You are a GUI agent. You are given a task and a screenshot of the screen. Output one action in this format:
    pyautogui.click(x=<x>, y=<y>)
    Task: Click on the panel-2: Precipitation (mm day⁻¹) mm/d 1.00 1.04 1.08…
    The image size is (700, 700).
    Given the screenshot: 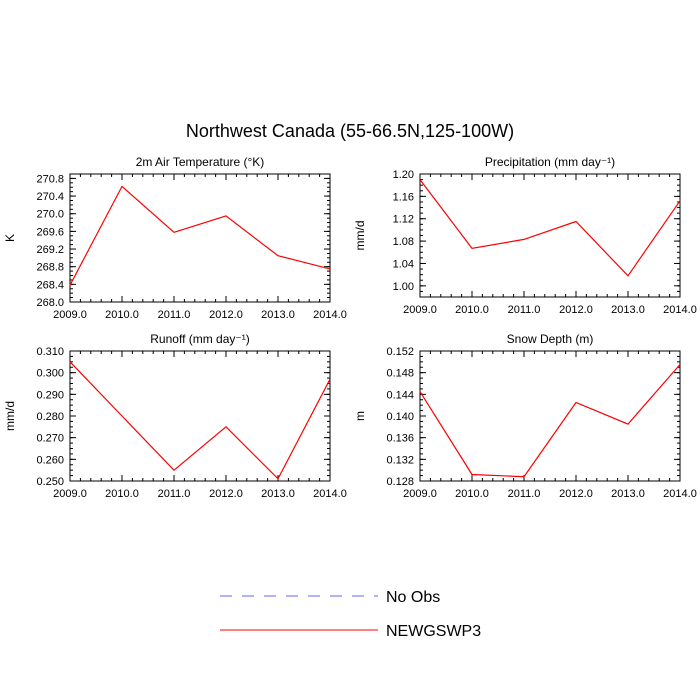 What is the action you would take?
    pyautogui.click(x=525, y=235)
    